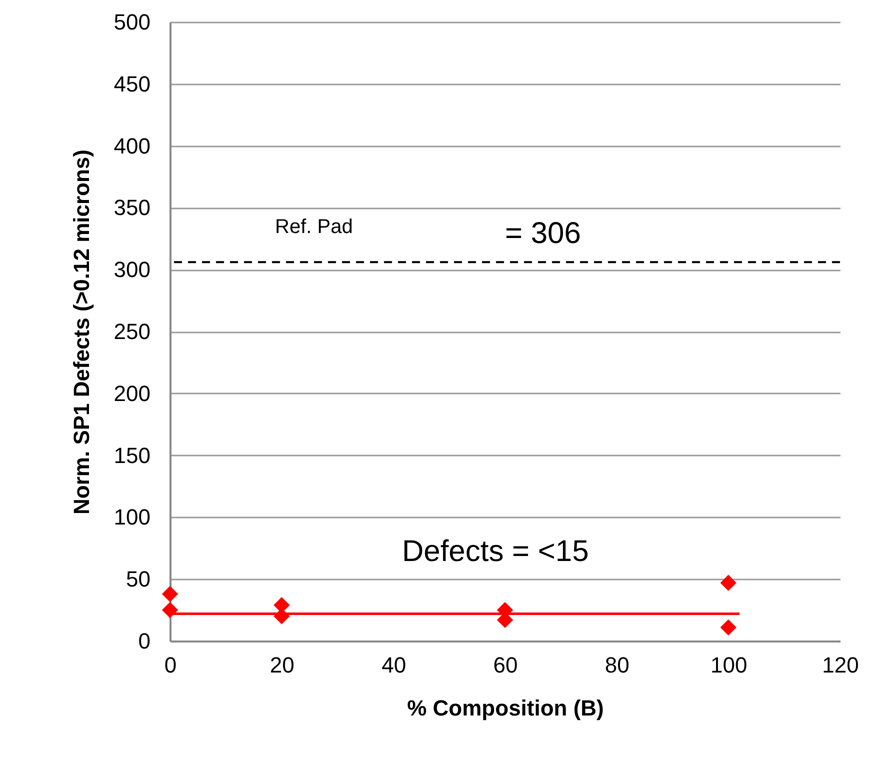 This screenshot has width=884, height=765. I want to click on y-tick-label: 150, so click(132, 455).